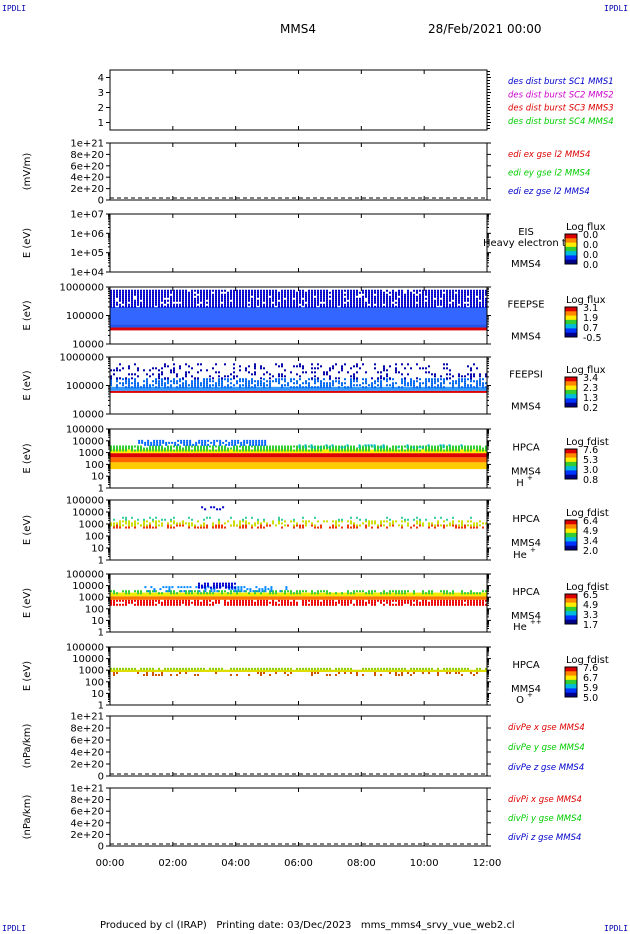  What do you see at coordinates (571, 609) in the screenshot?
I see `colorbar-frame-hpca-hepp` at bounding box center [571, 609].